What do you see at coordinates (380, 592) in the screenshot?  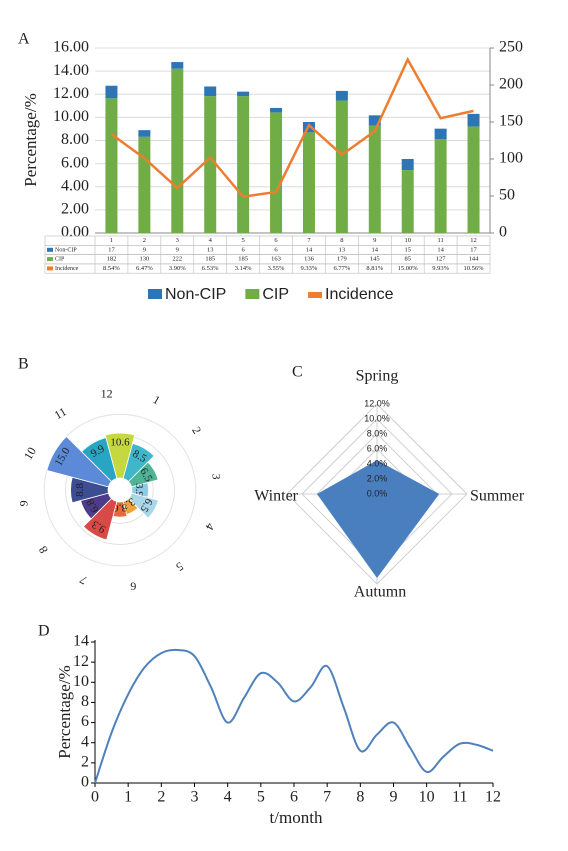 I see `axis-label: Autumn` at bounding box center [380, 592].